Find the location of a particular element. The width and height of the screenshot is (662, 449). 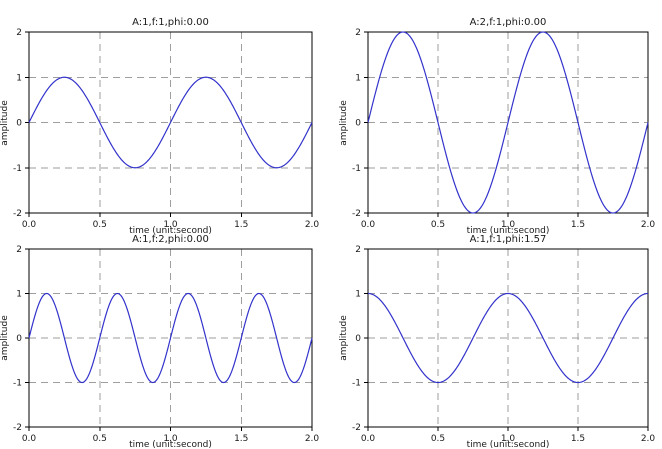

plot-title: A:1,f:1,phi:1.57 is located at coordinates (508, 239).